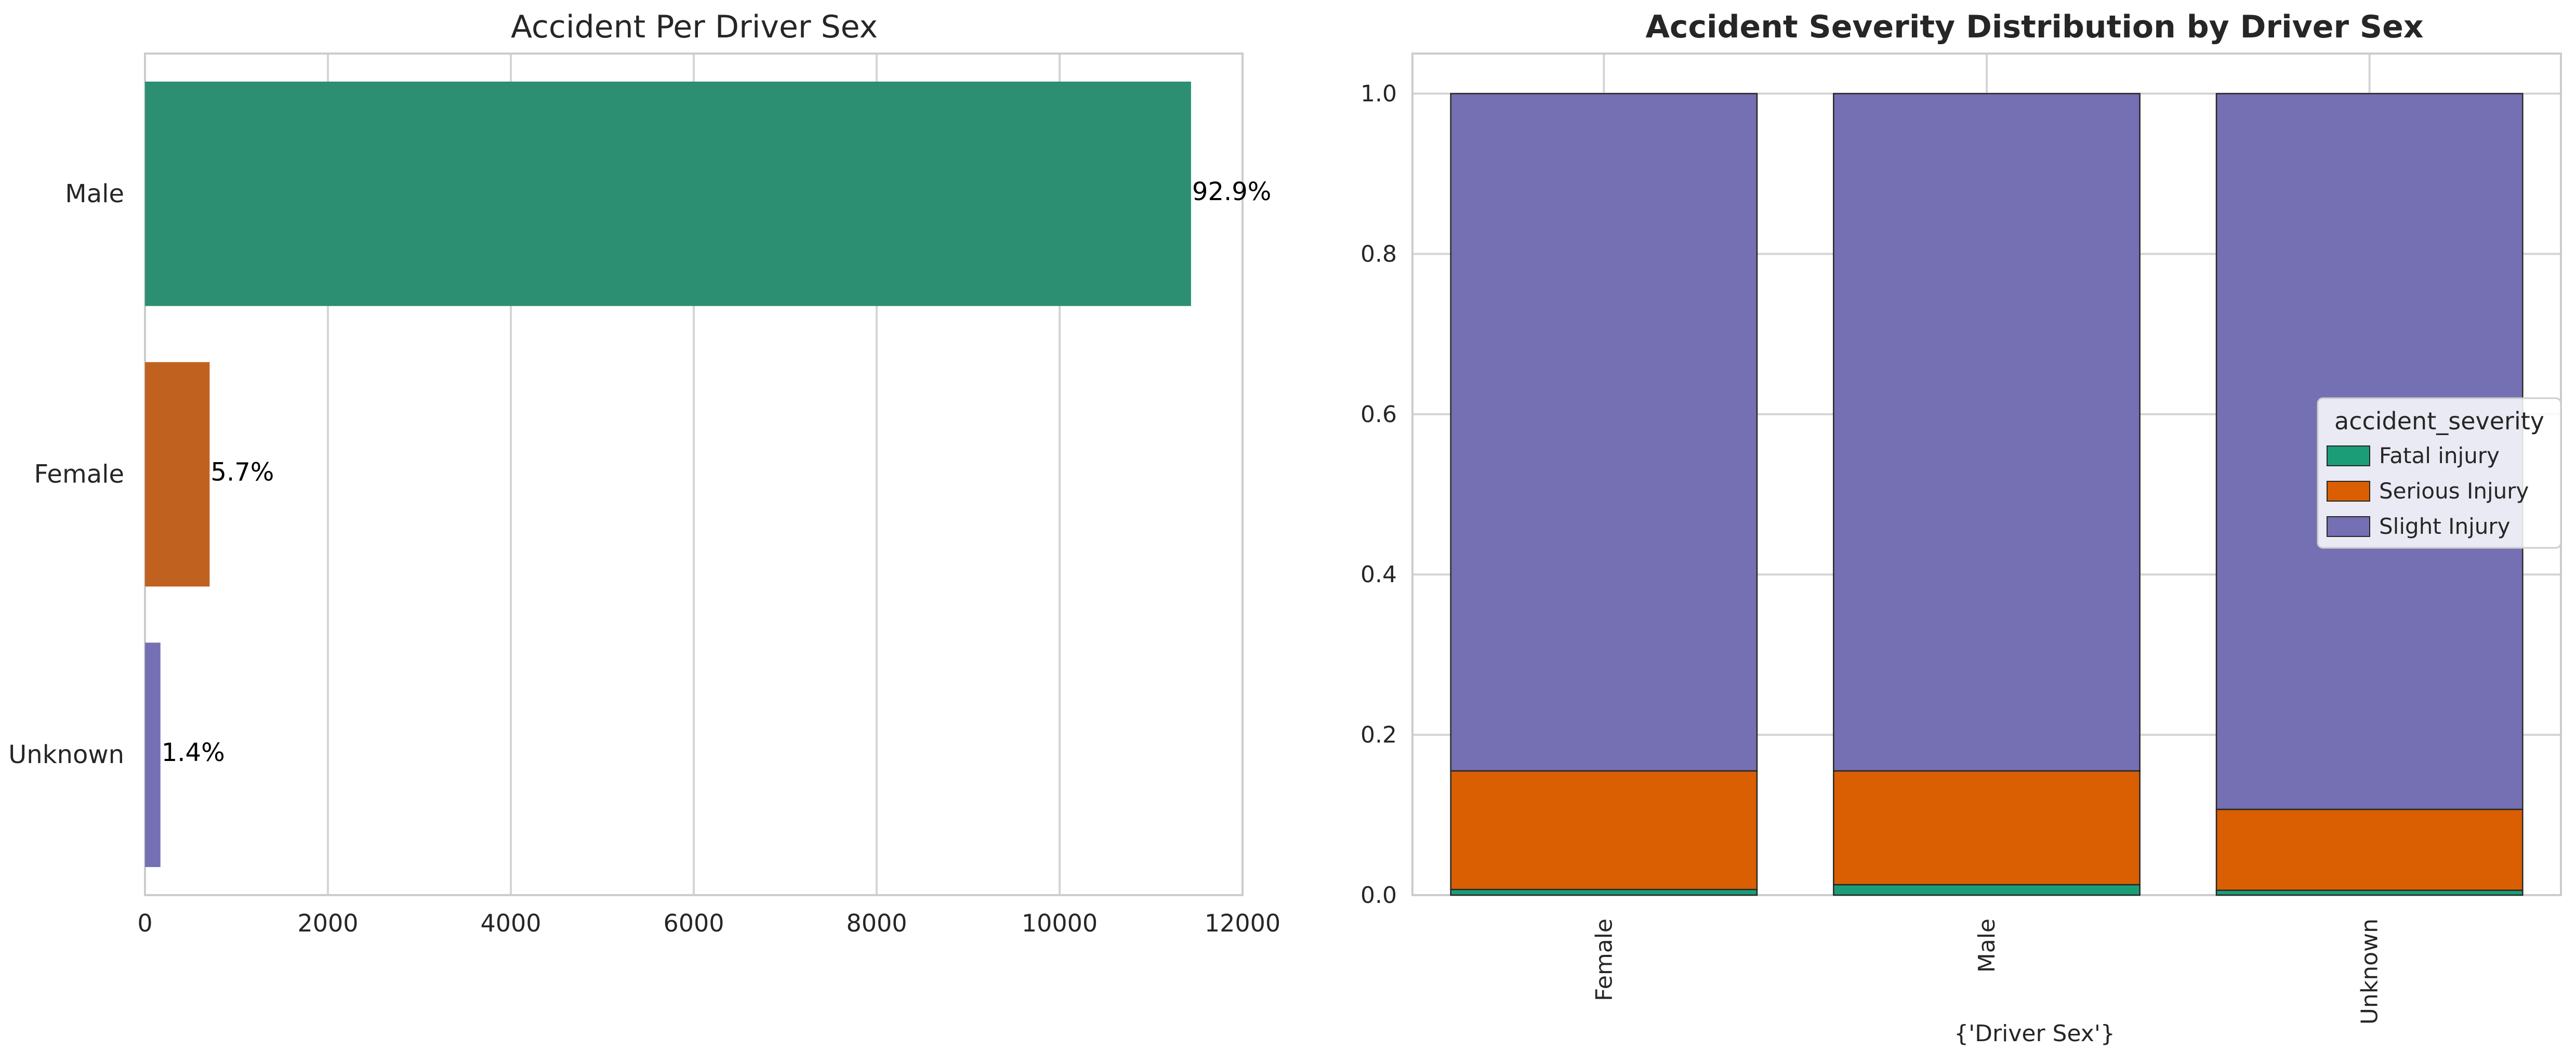 This screenshot has width=2576, height=1063. I want to click on bar-female-serious-injury, so click(1604, 830).